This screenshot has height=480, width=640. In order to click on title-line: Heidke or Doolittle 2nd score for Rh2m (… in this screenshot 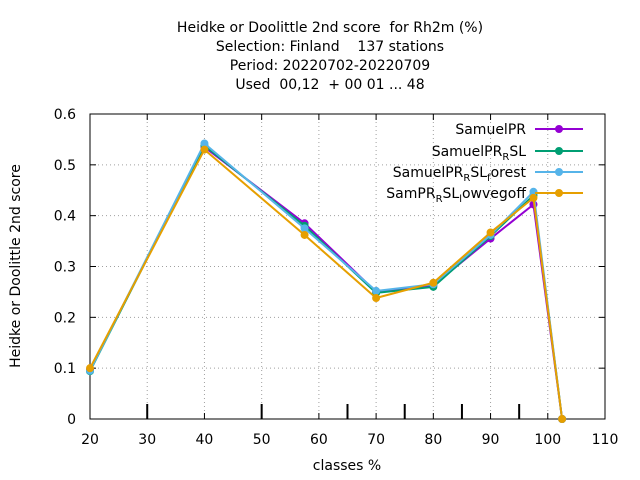, I will do `click(330, 28)`.